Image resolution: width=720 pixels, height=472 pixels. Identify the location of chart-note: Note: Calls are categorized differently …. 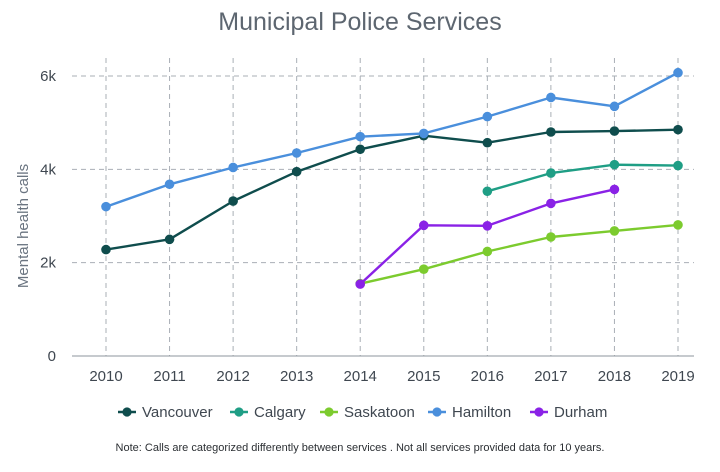
(360, 448).